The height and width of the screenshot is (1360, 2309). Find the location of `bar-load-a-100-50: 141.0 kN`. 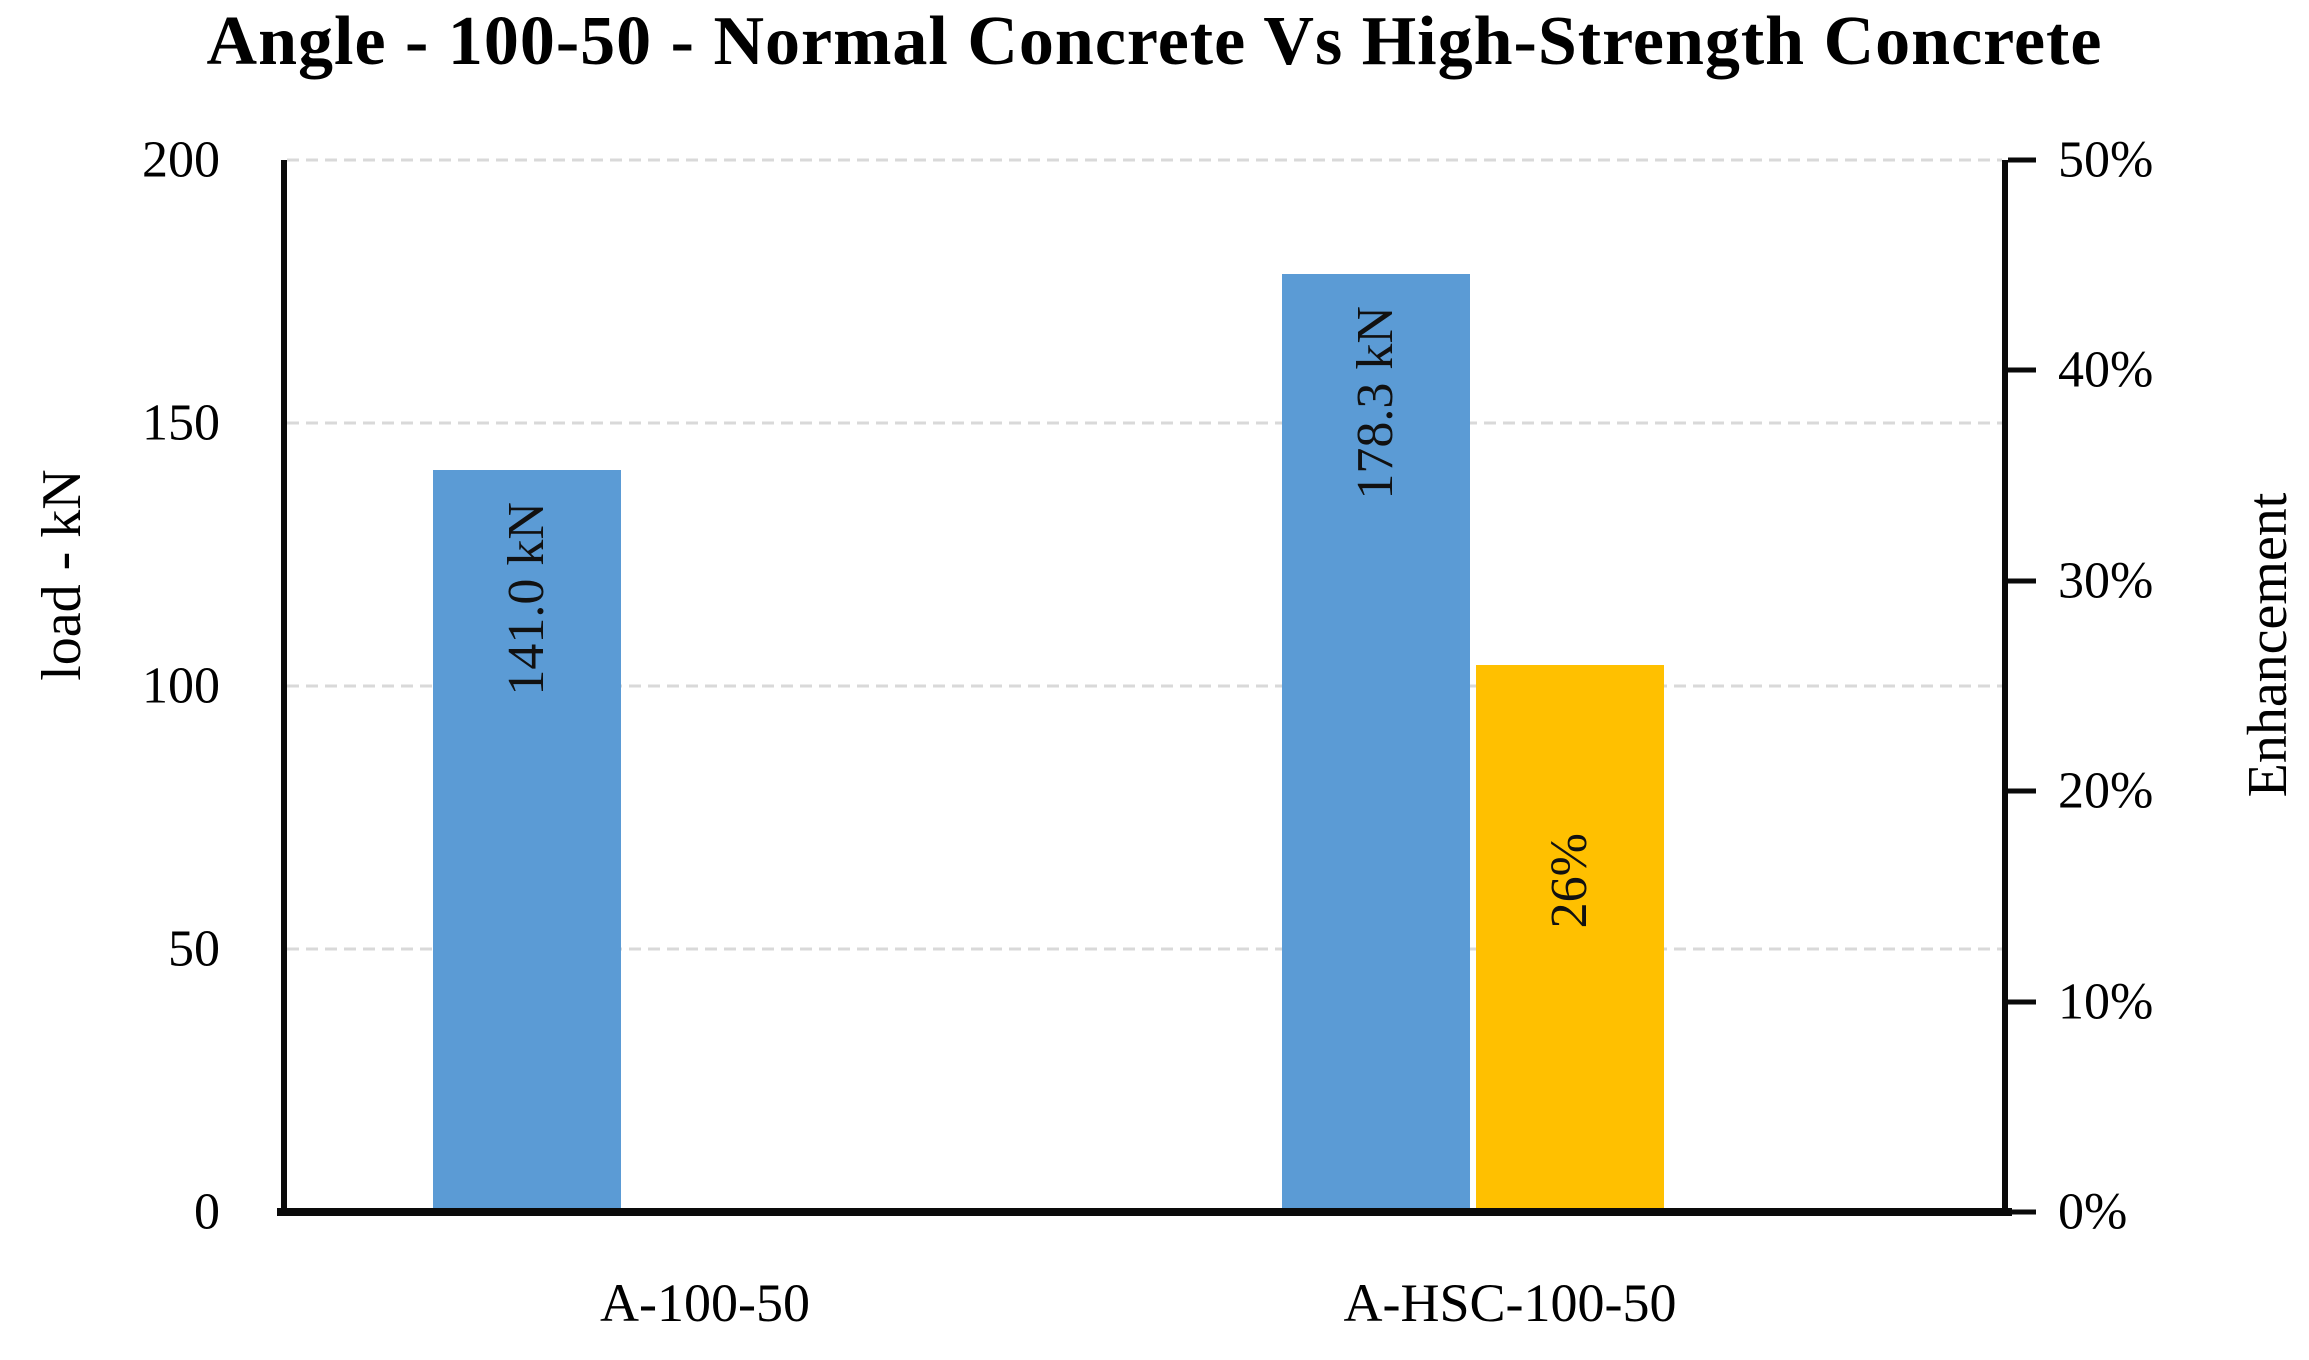

bar-load-a-100-50: 141.0 kN is located at coordinates (527, 841).